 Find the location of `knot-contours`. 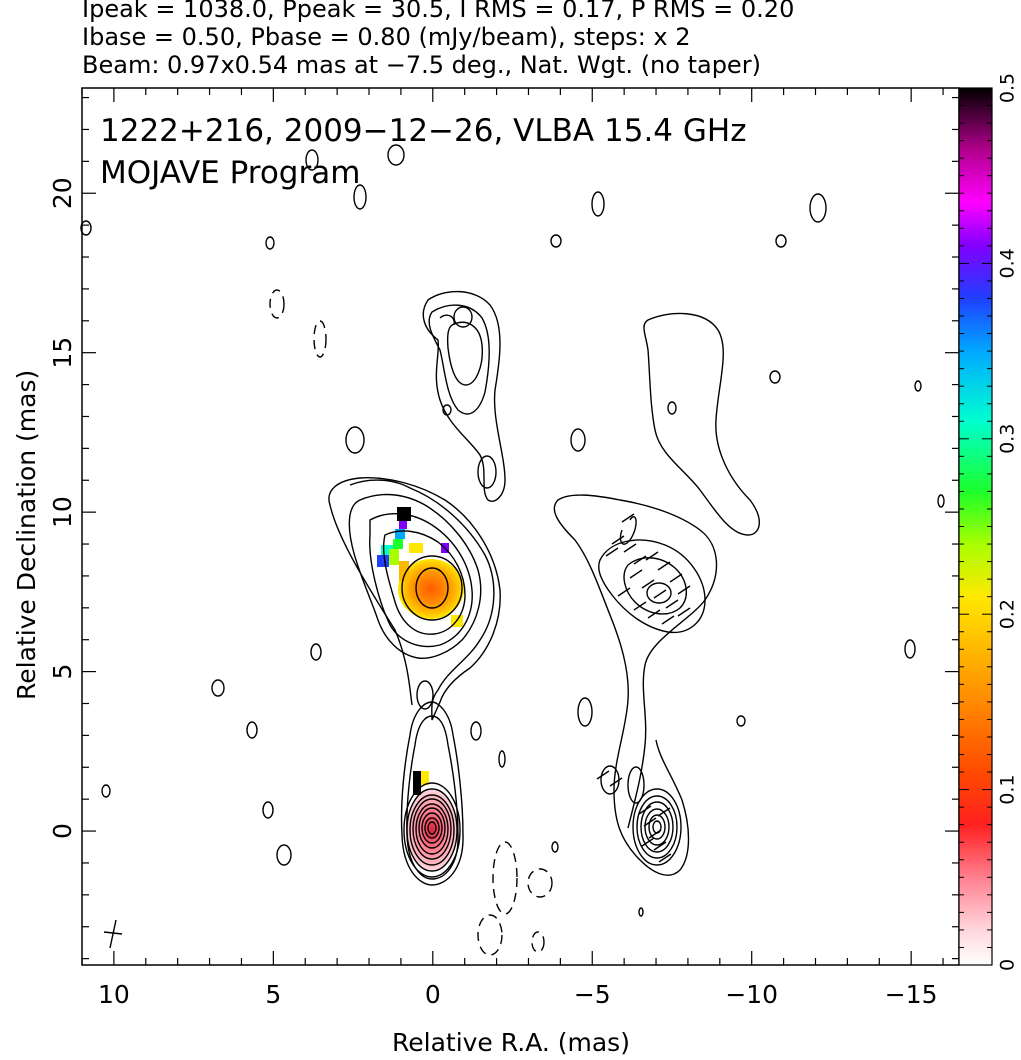

knot-contours is located at coordinates (414, 599).